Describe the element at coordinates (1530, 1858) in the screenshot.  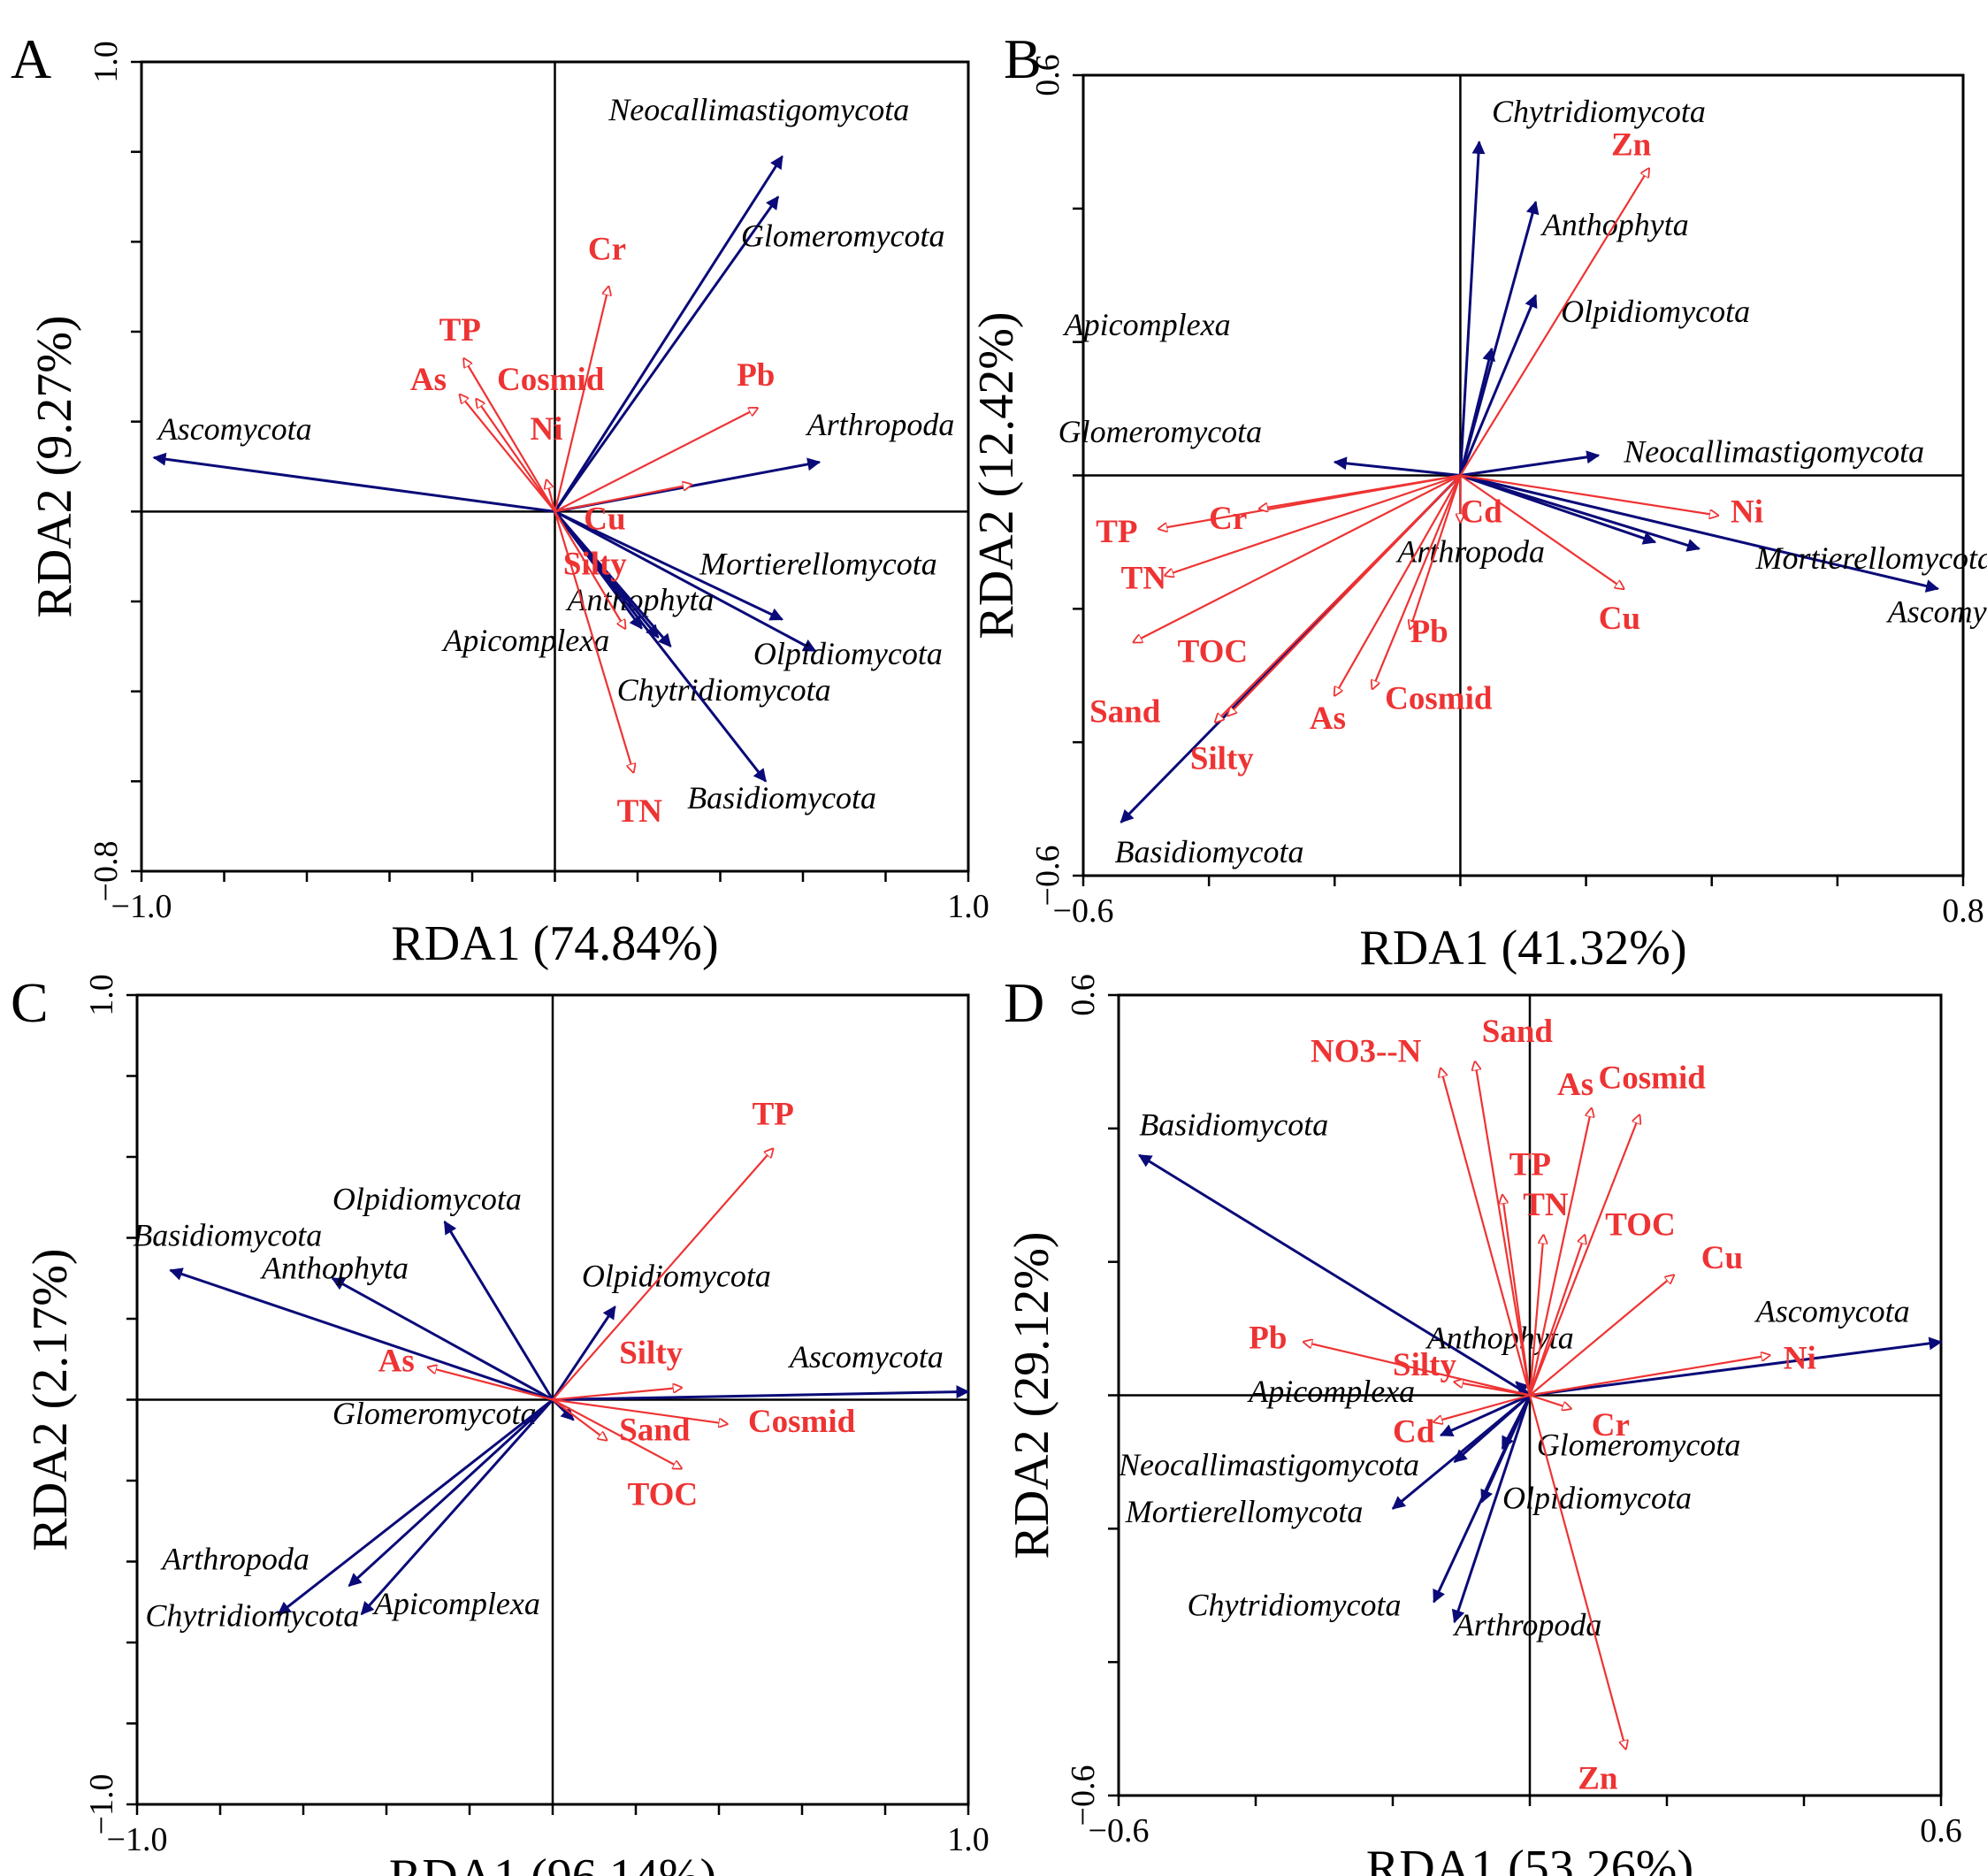
I see `x-axis-title: RDA1 (53.26%)` at that location.